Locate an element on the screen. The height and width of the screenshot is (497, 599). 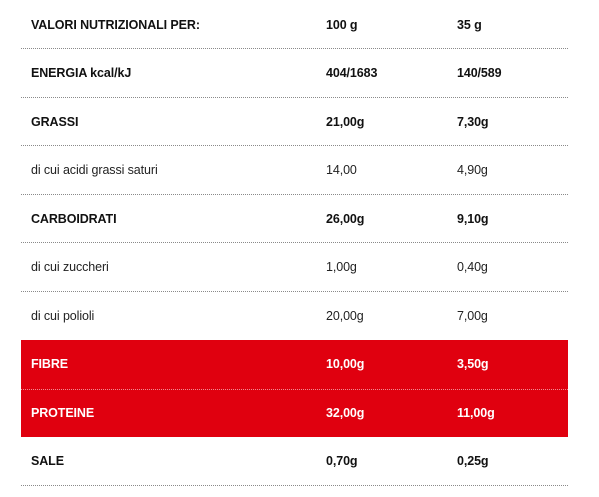
table-row-energia: ENERGIA kcal/kJ 404/1683 140/589 is located at coordinates (294, 73).